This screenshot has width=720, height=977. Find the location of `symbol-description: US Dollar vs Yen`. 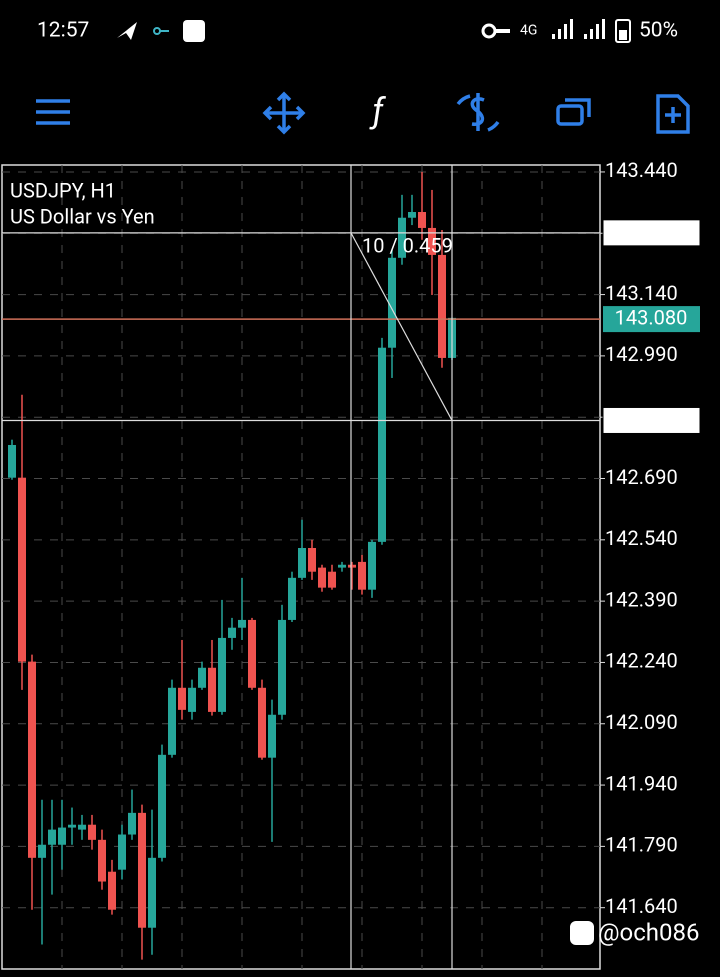

symbol-description: US Dollar vs Yen is located at coordinates (82, 216).